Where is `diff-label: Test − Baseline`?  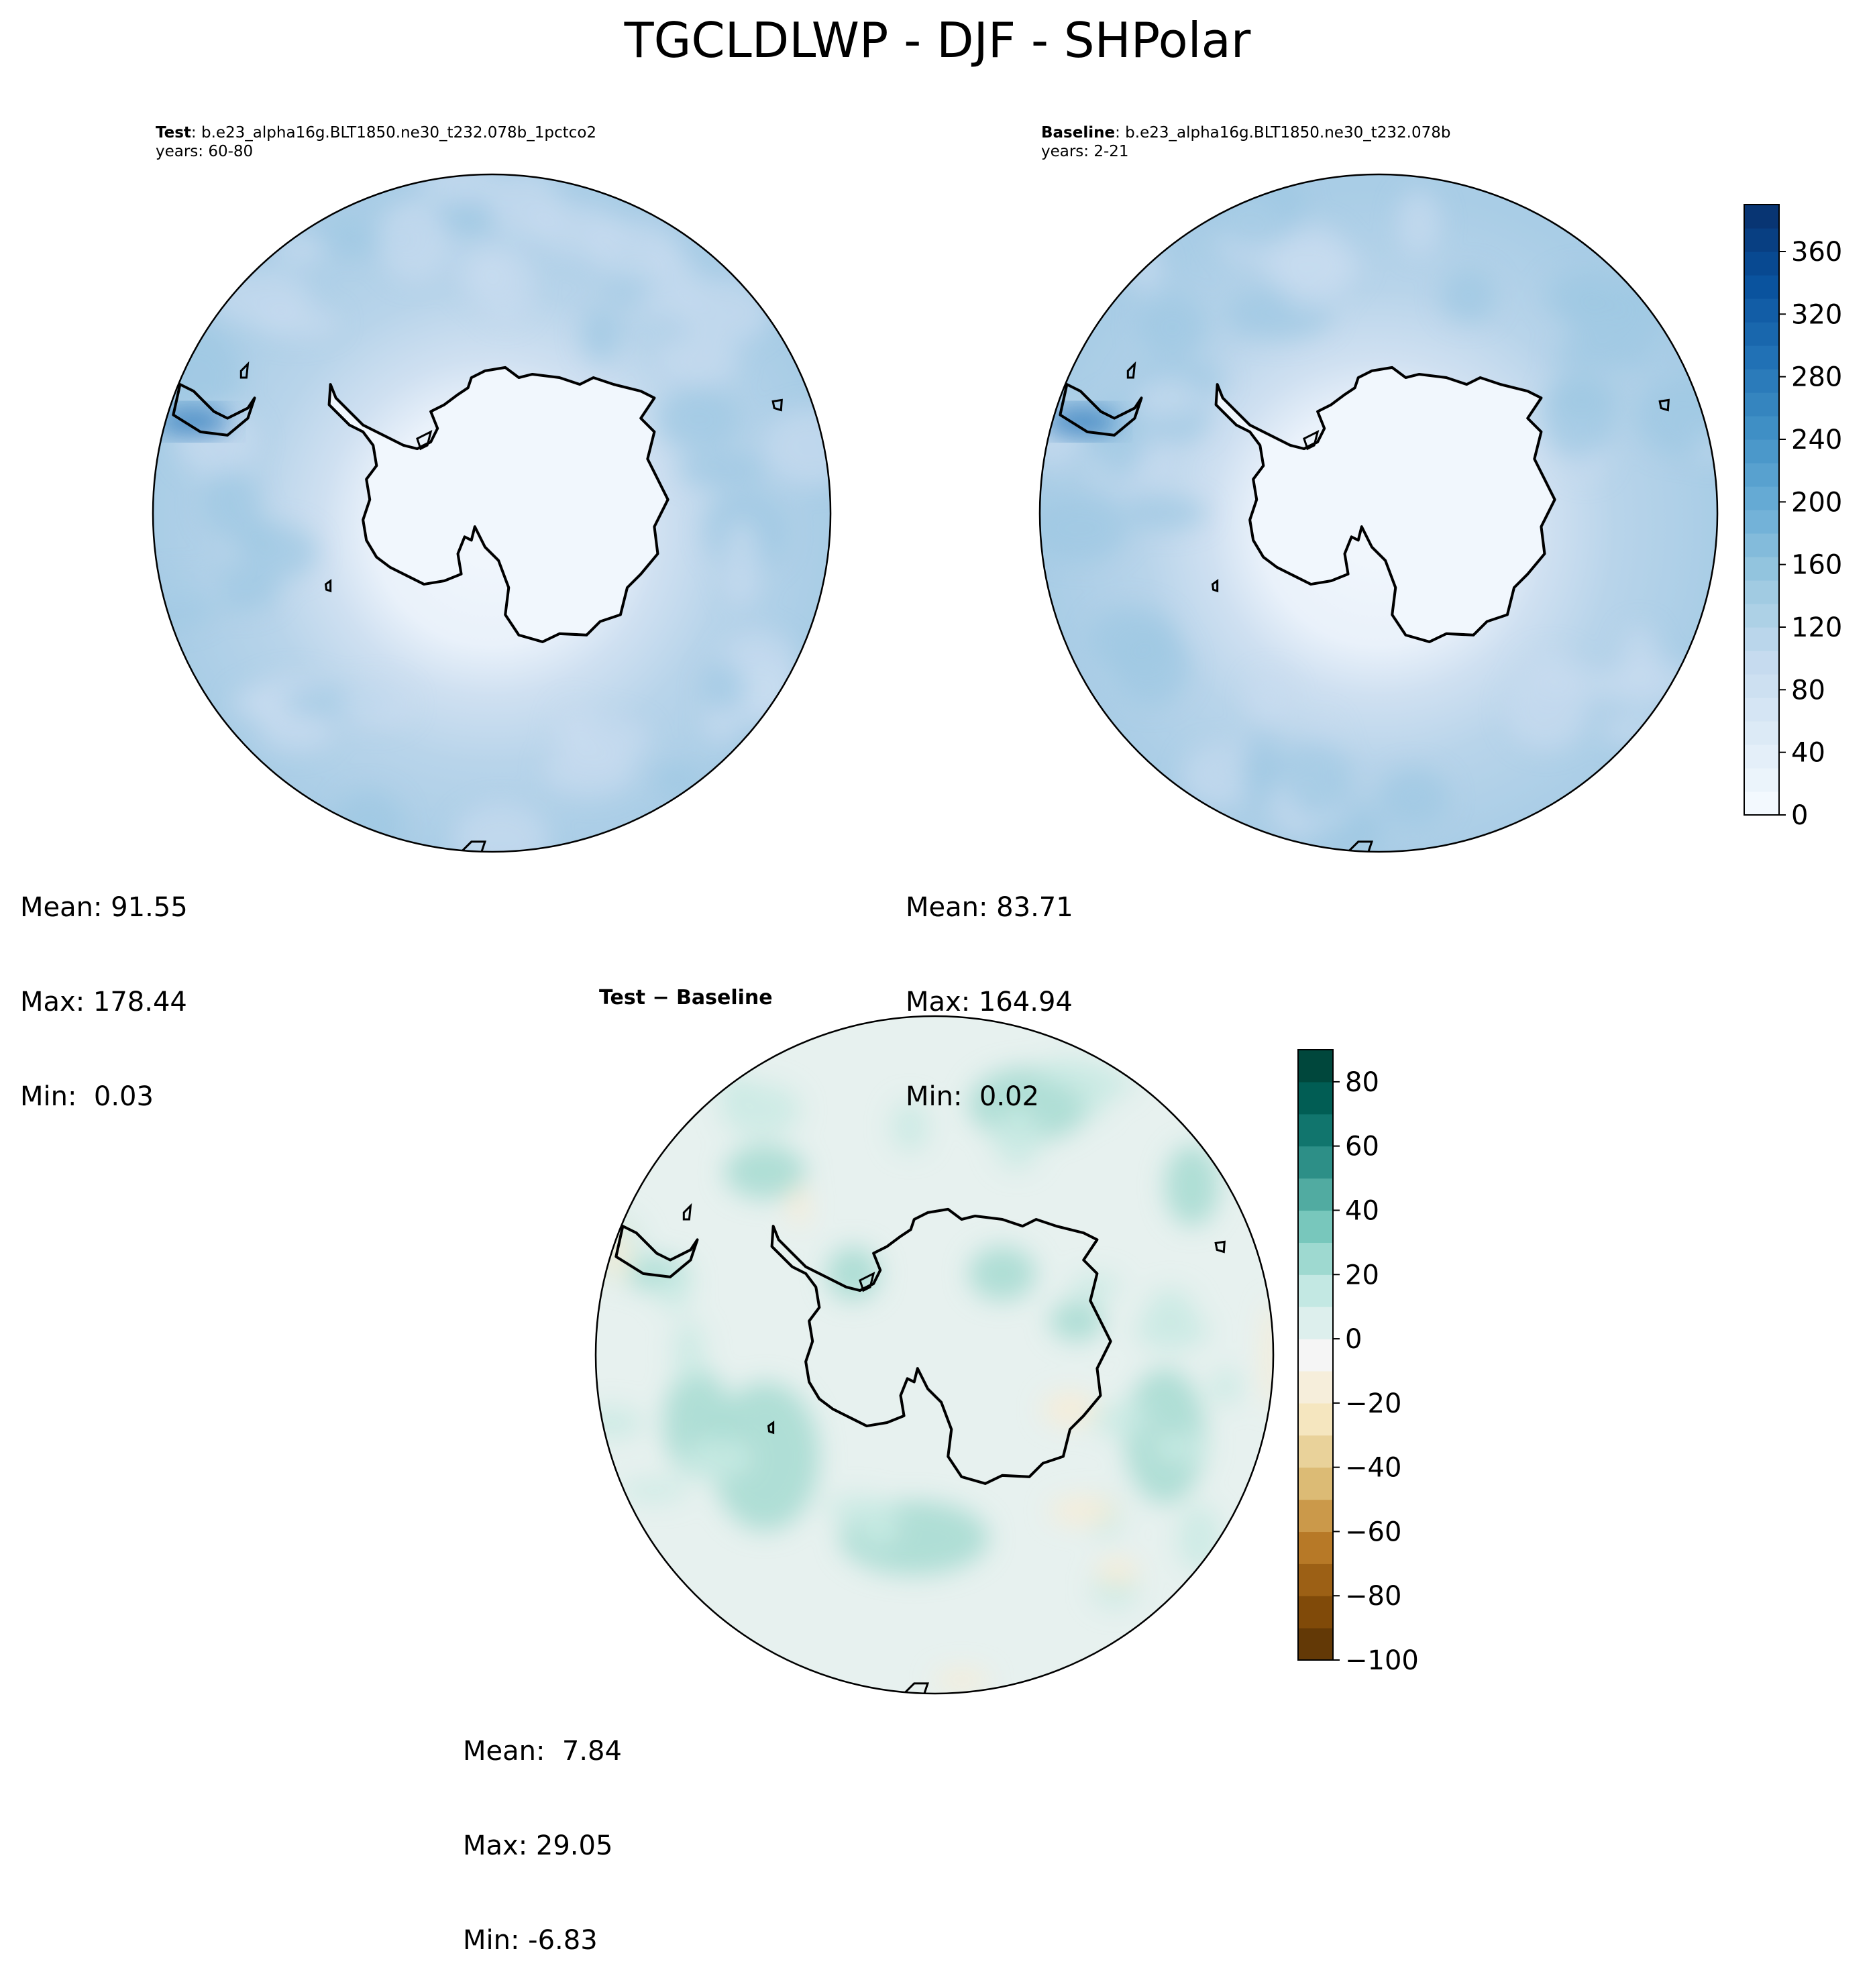 diff-label: Test − Baseline is located at coordinates (686, 997).